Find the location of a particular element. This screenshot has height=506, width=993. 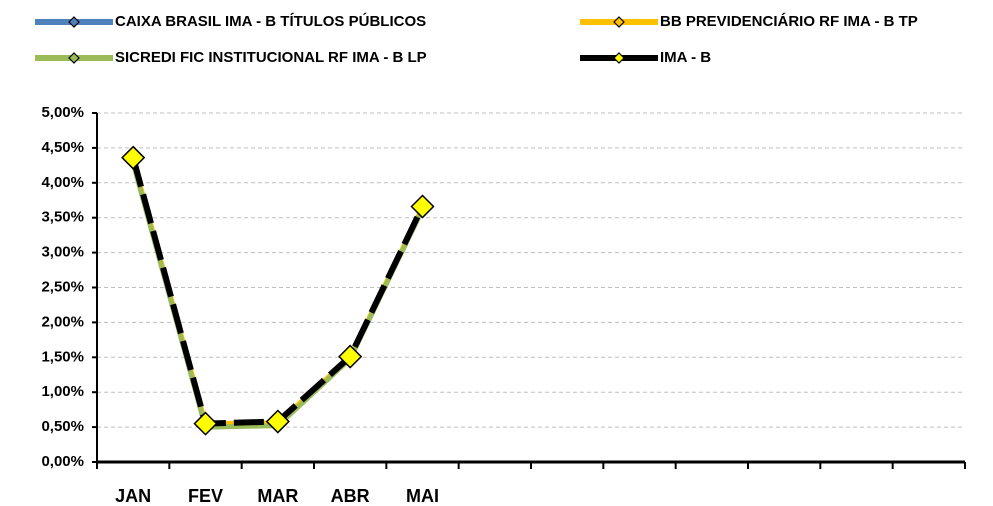

y-tick-label: 0,50% is located at coordinates (62, 426).